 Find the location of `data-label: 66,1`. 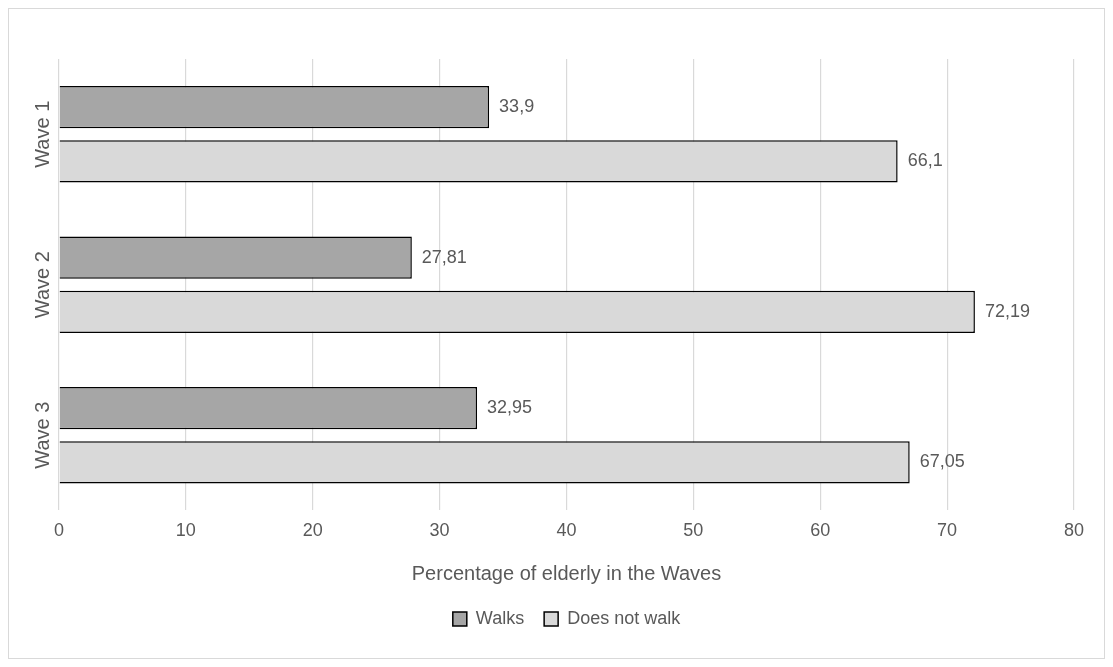

data-label: 66,1 is located at coordinates (925, 160).